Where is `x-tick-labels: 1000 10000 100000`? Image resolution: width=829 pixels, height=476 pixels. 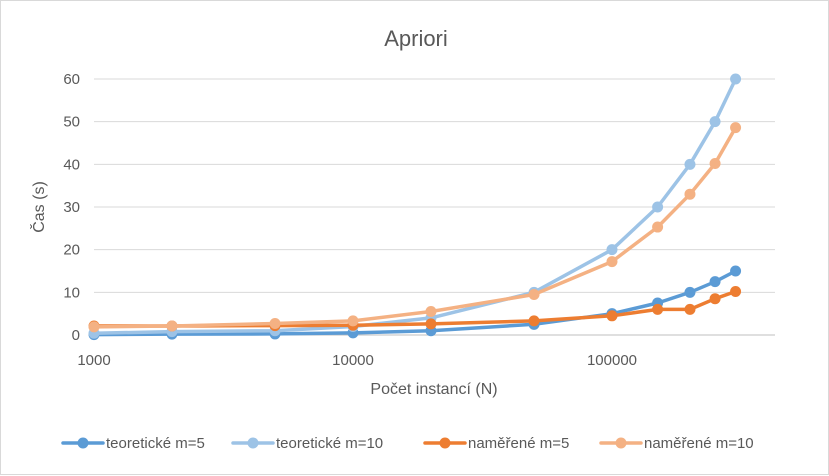 x-tick-labels: 1000 10000 100000 is located at coordinates (357, 360).